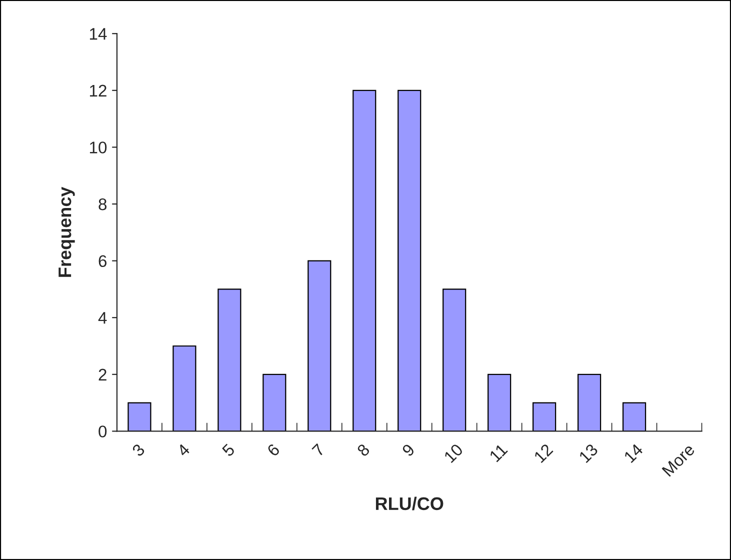 Image resolution: width=731 pixels, height=560 pixels. I want to click on y-tick-label: 10, so click(98, 148).